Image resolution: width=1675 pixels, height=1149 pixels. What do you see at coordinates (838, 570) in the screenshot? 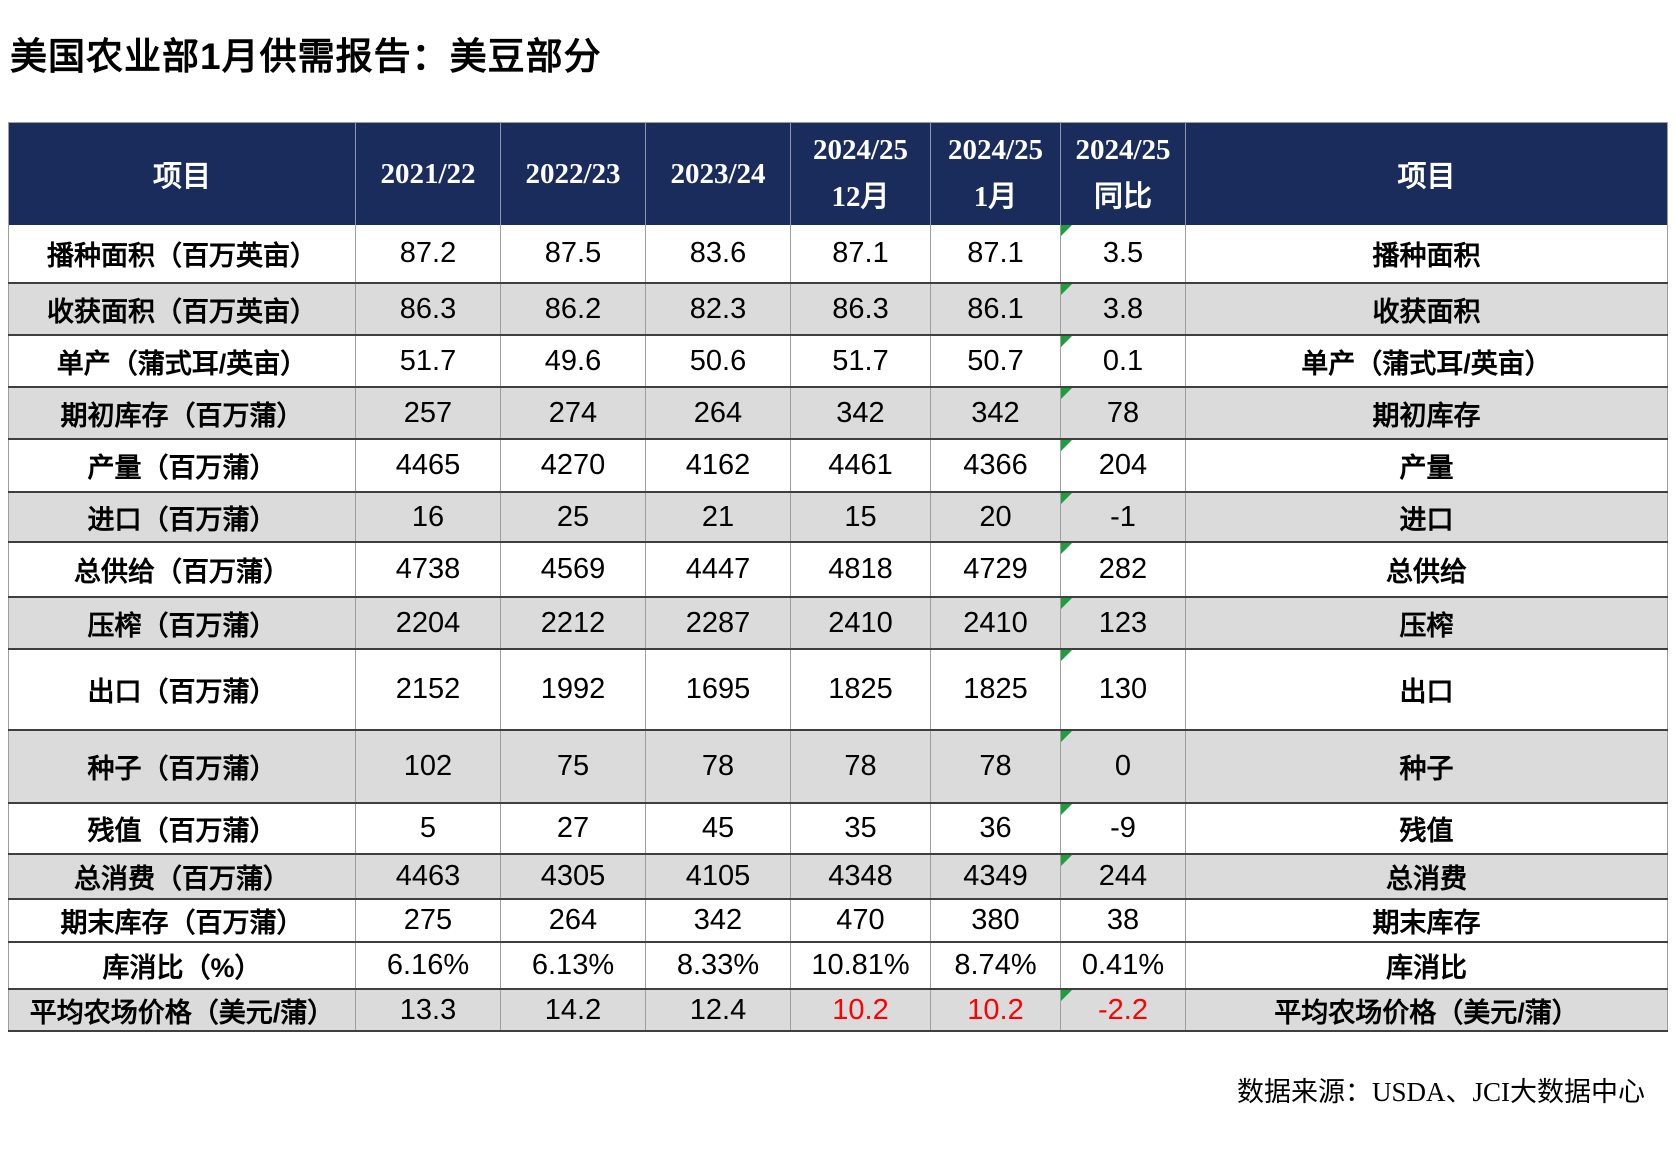
I see `table-row: 总供给（百万蒲） 4738 4569 4447 4818 4729 282 总供给` at bounding box center [838, 570].